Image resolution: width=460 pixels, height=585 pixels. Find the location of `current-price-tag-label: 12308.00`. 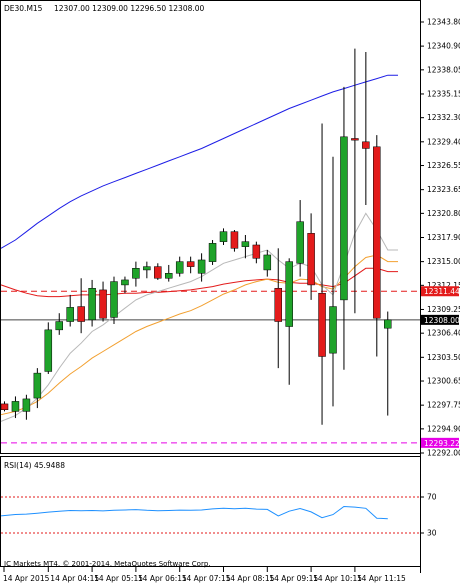

current-price-tag-label: 12308.00 is located at coordinates (442, 320).